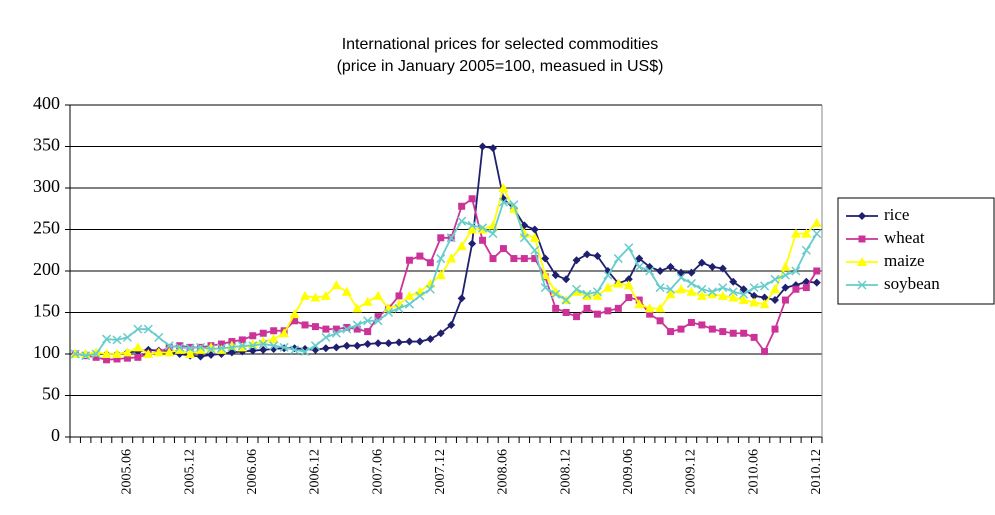  What do you see at coordinates (51, 394) in the screenshot?
I see `y-tick-label: 50` at bounding box center [51, 394].